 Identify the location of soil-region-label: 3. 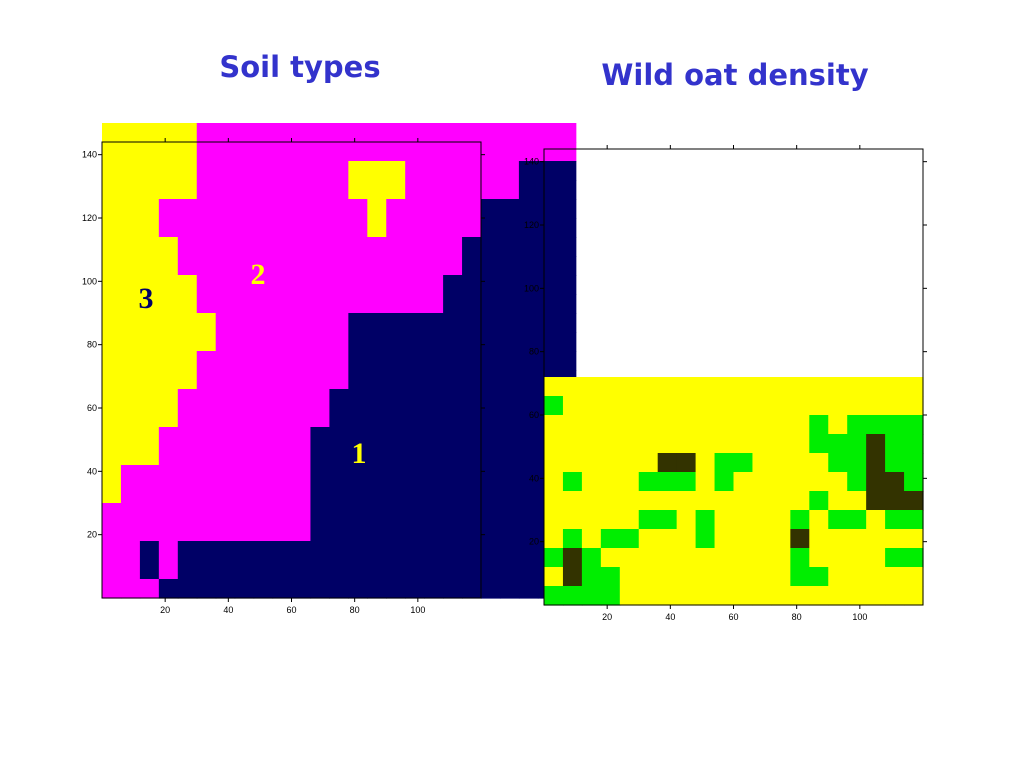
(146, 298).